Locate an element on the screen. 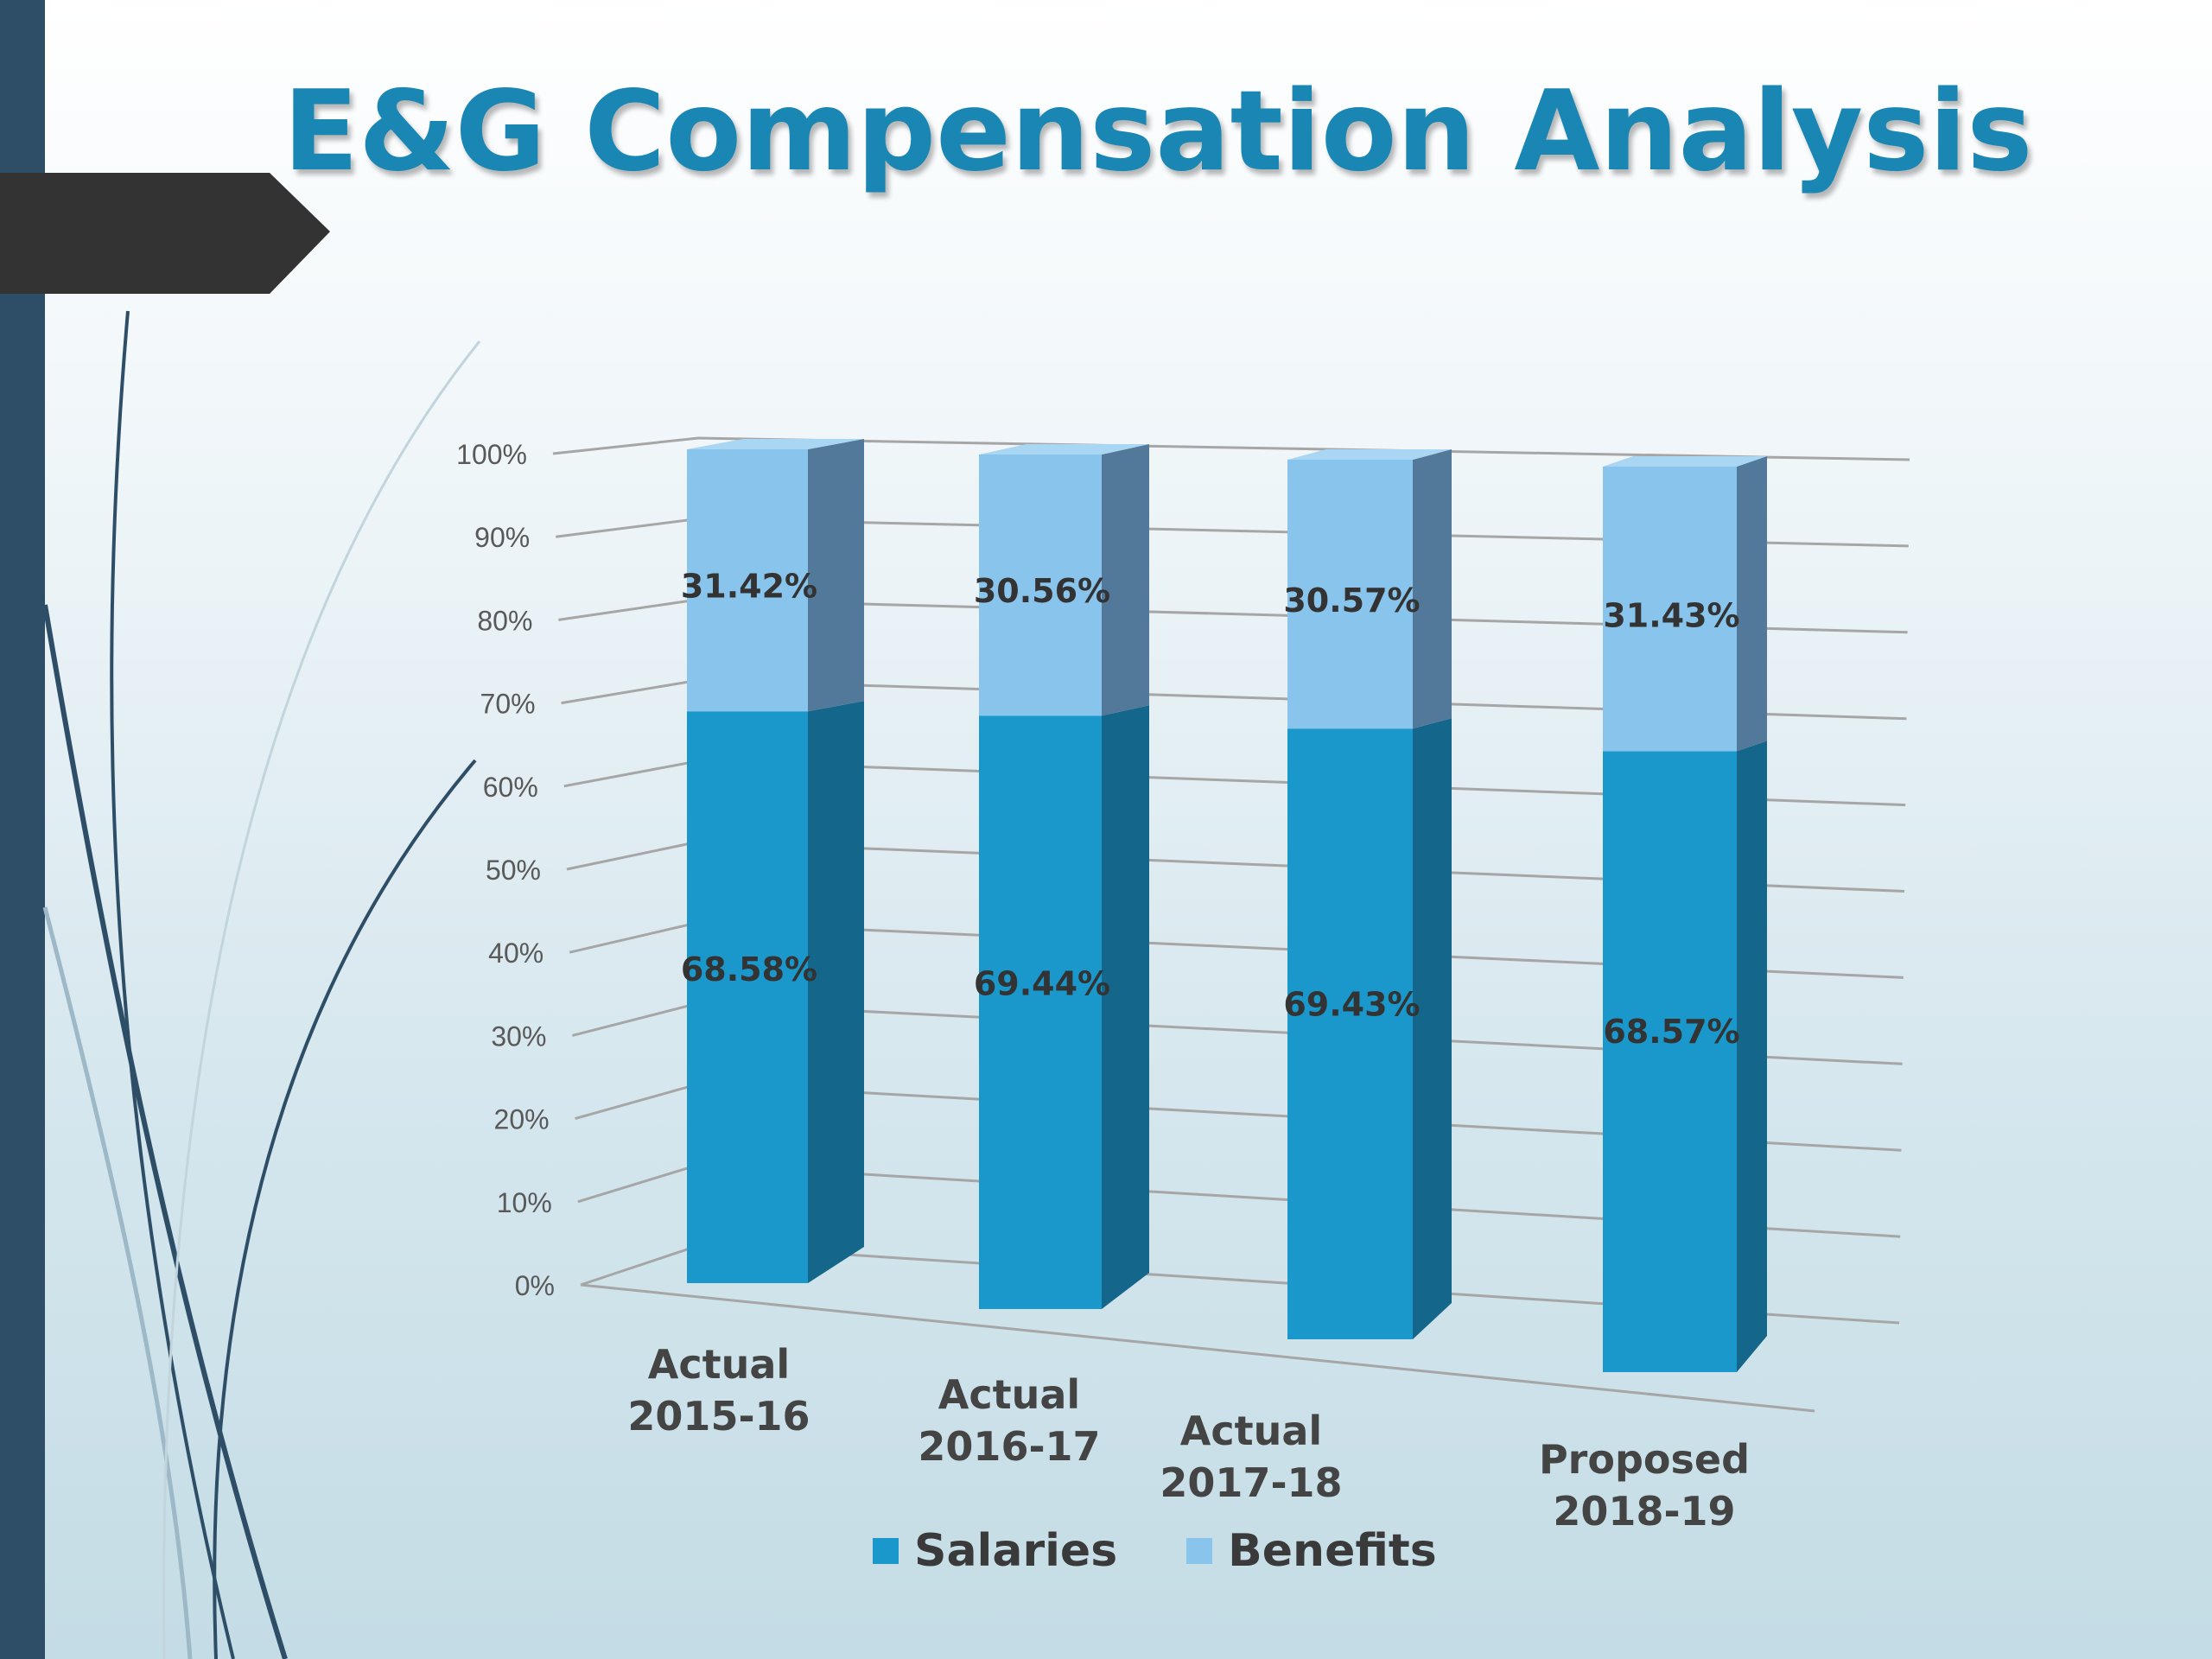  legend-swatch-benefits is located at coordinates (1199, 1551).